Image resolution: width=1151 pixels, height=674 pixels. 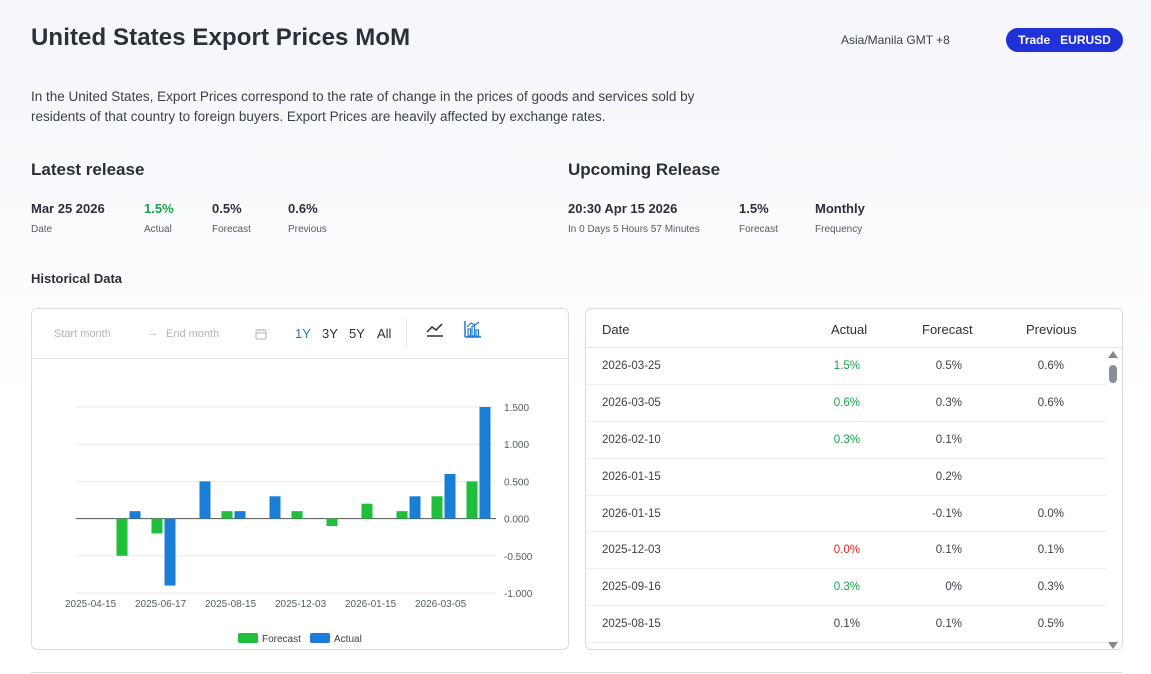 I want to click on x-tick-label: 2026-03-05, so click(x=441, y=604).